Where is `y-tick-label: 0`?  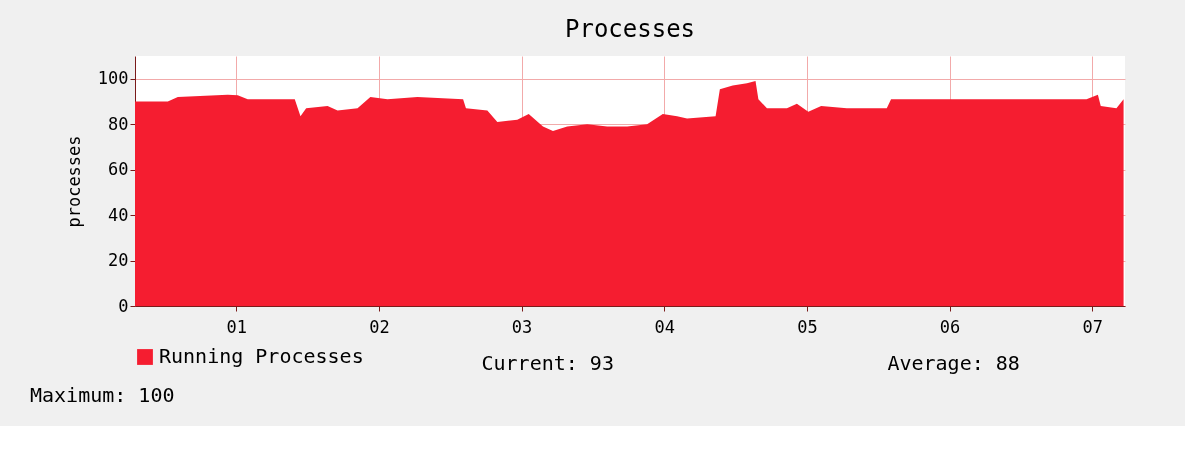
y-tick-label: 0 is located at coordinates (123, 305).